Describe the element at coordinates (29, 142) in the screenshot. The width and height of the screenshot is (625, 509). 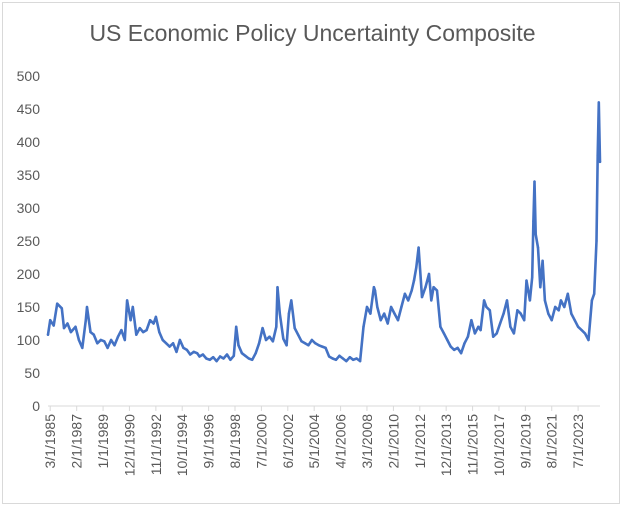
I see `y-tick-label: 400` at that location.